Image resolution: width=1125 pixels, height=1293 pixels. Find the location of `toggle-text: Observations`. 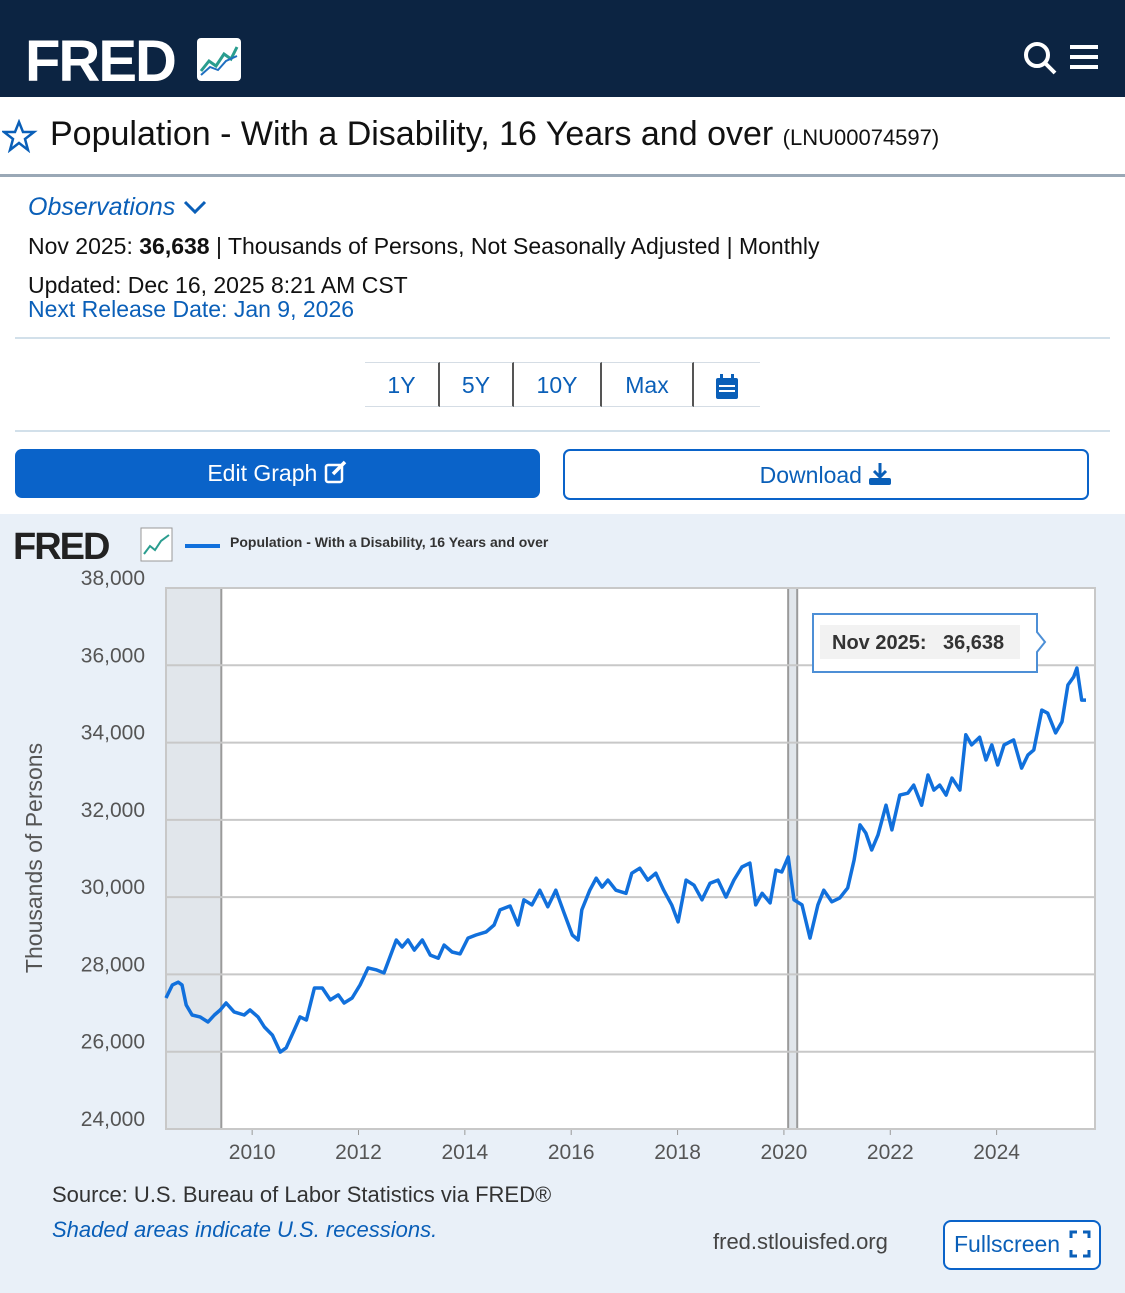

toggle-text: Observations is located at coordinates (102, 207).